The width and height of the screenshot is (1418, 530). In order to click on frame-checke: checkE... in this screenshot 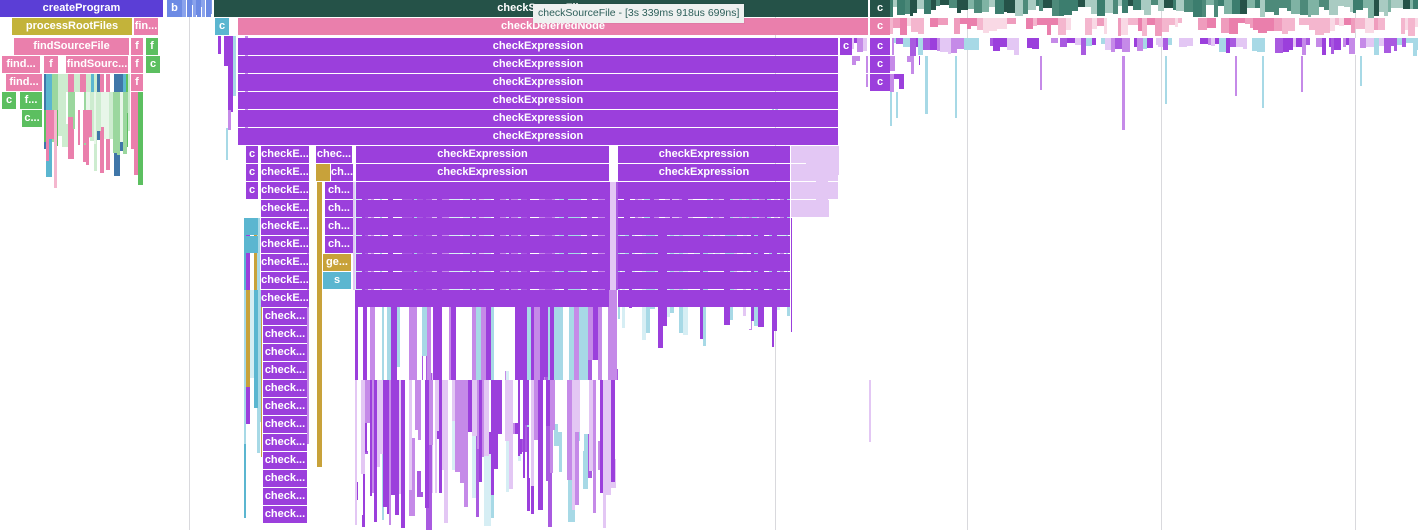, I will do `click(285, 244)`.